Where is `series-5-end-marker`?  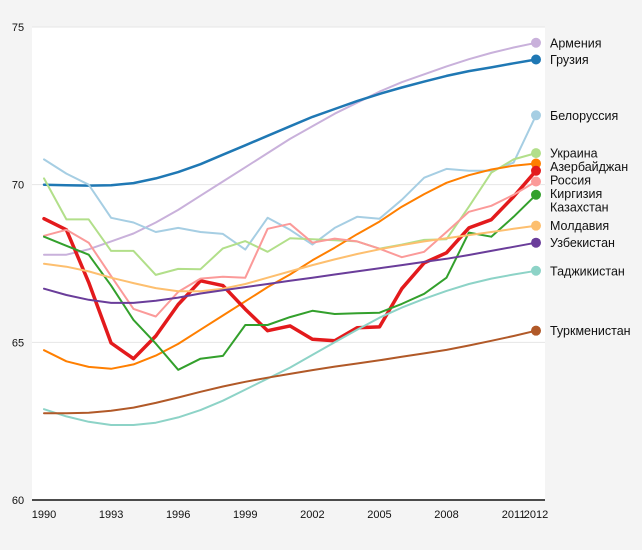 series-5-end-marker is located at coordinates (536, 170).